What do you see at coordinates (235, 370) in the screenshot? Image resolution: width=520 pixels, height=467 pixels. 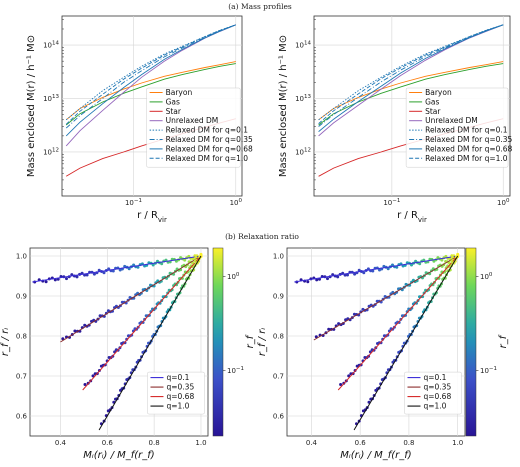 I see `colorbar-tick-label: 10⁻¹` at bounding box center [235, 370].